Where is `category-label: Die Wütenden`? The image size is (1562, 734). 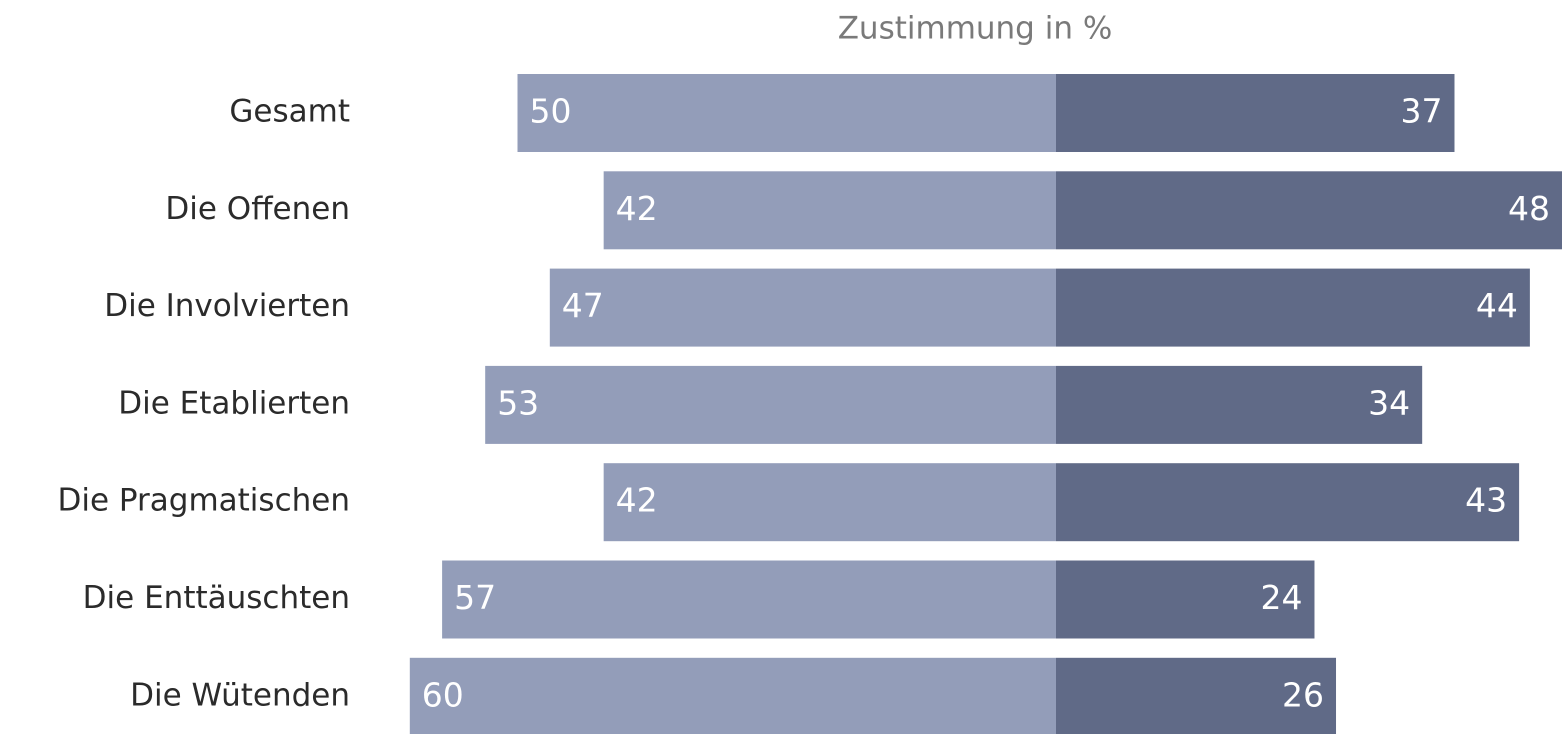
category-label: Die Wütenden is located at coordinates (240, 695).